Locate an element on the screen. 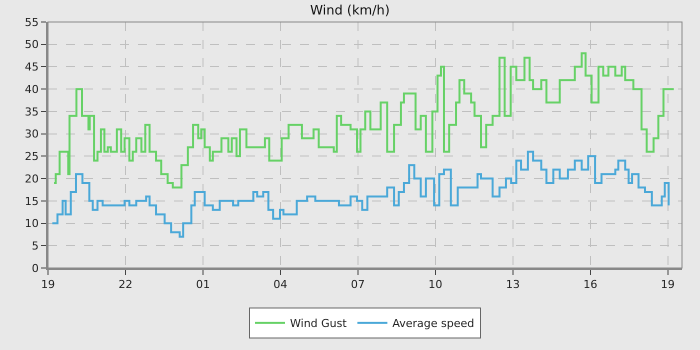 This screenshot has width=700, height=350. y-tick-label: 15 is located at coordinates (31, 201).